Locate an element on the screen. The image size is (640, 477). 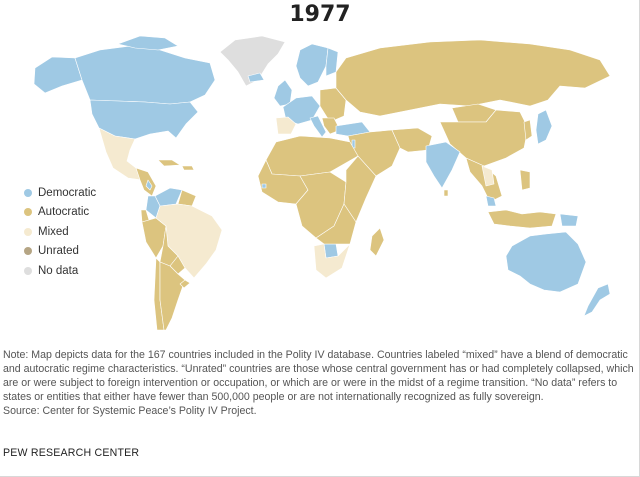
legend-label: No data is located at coordinates (58, 270).